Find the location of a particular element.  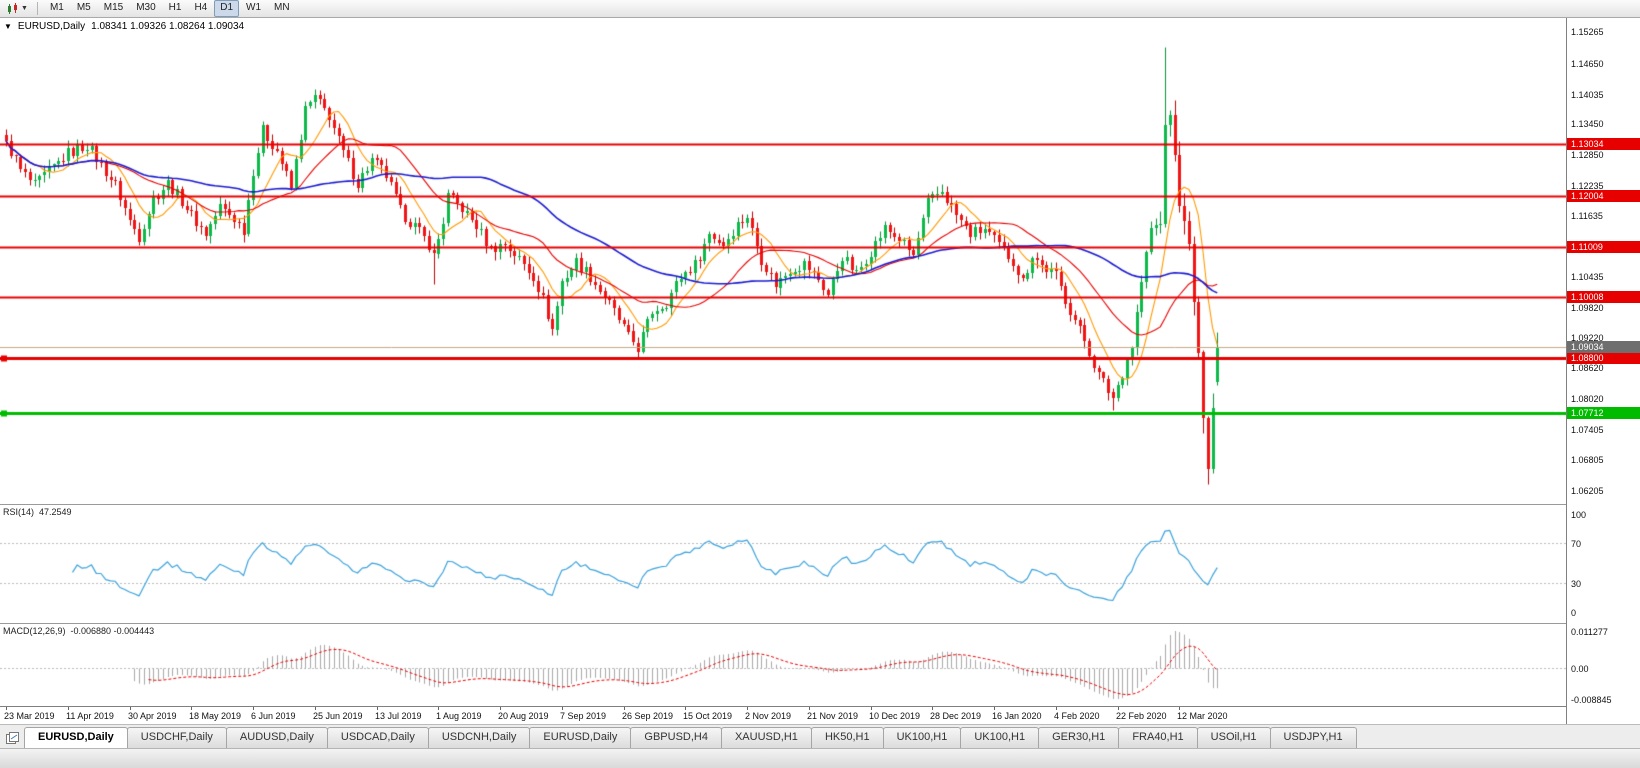

chart-type-button: ▼ is located at coordinates (17, 8).